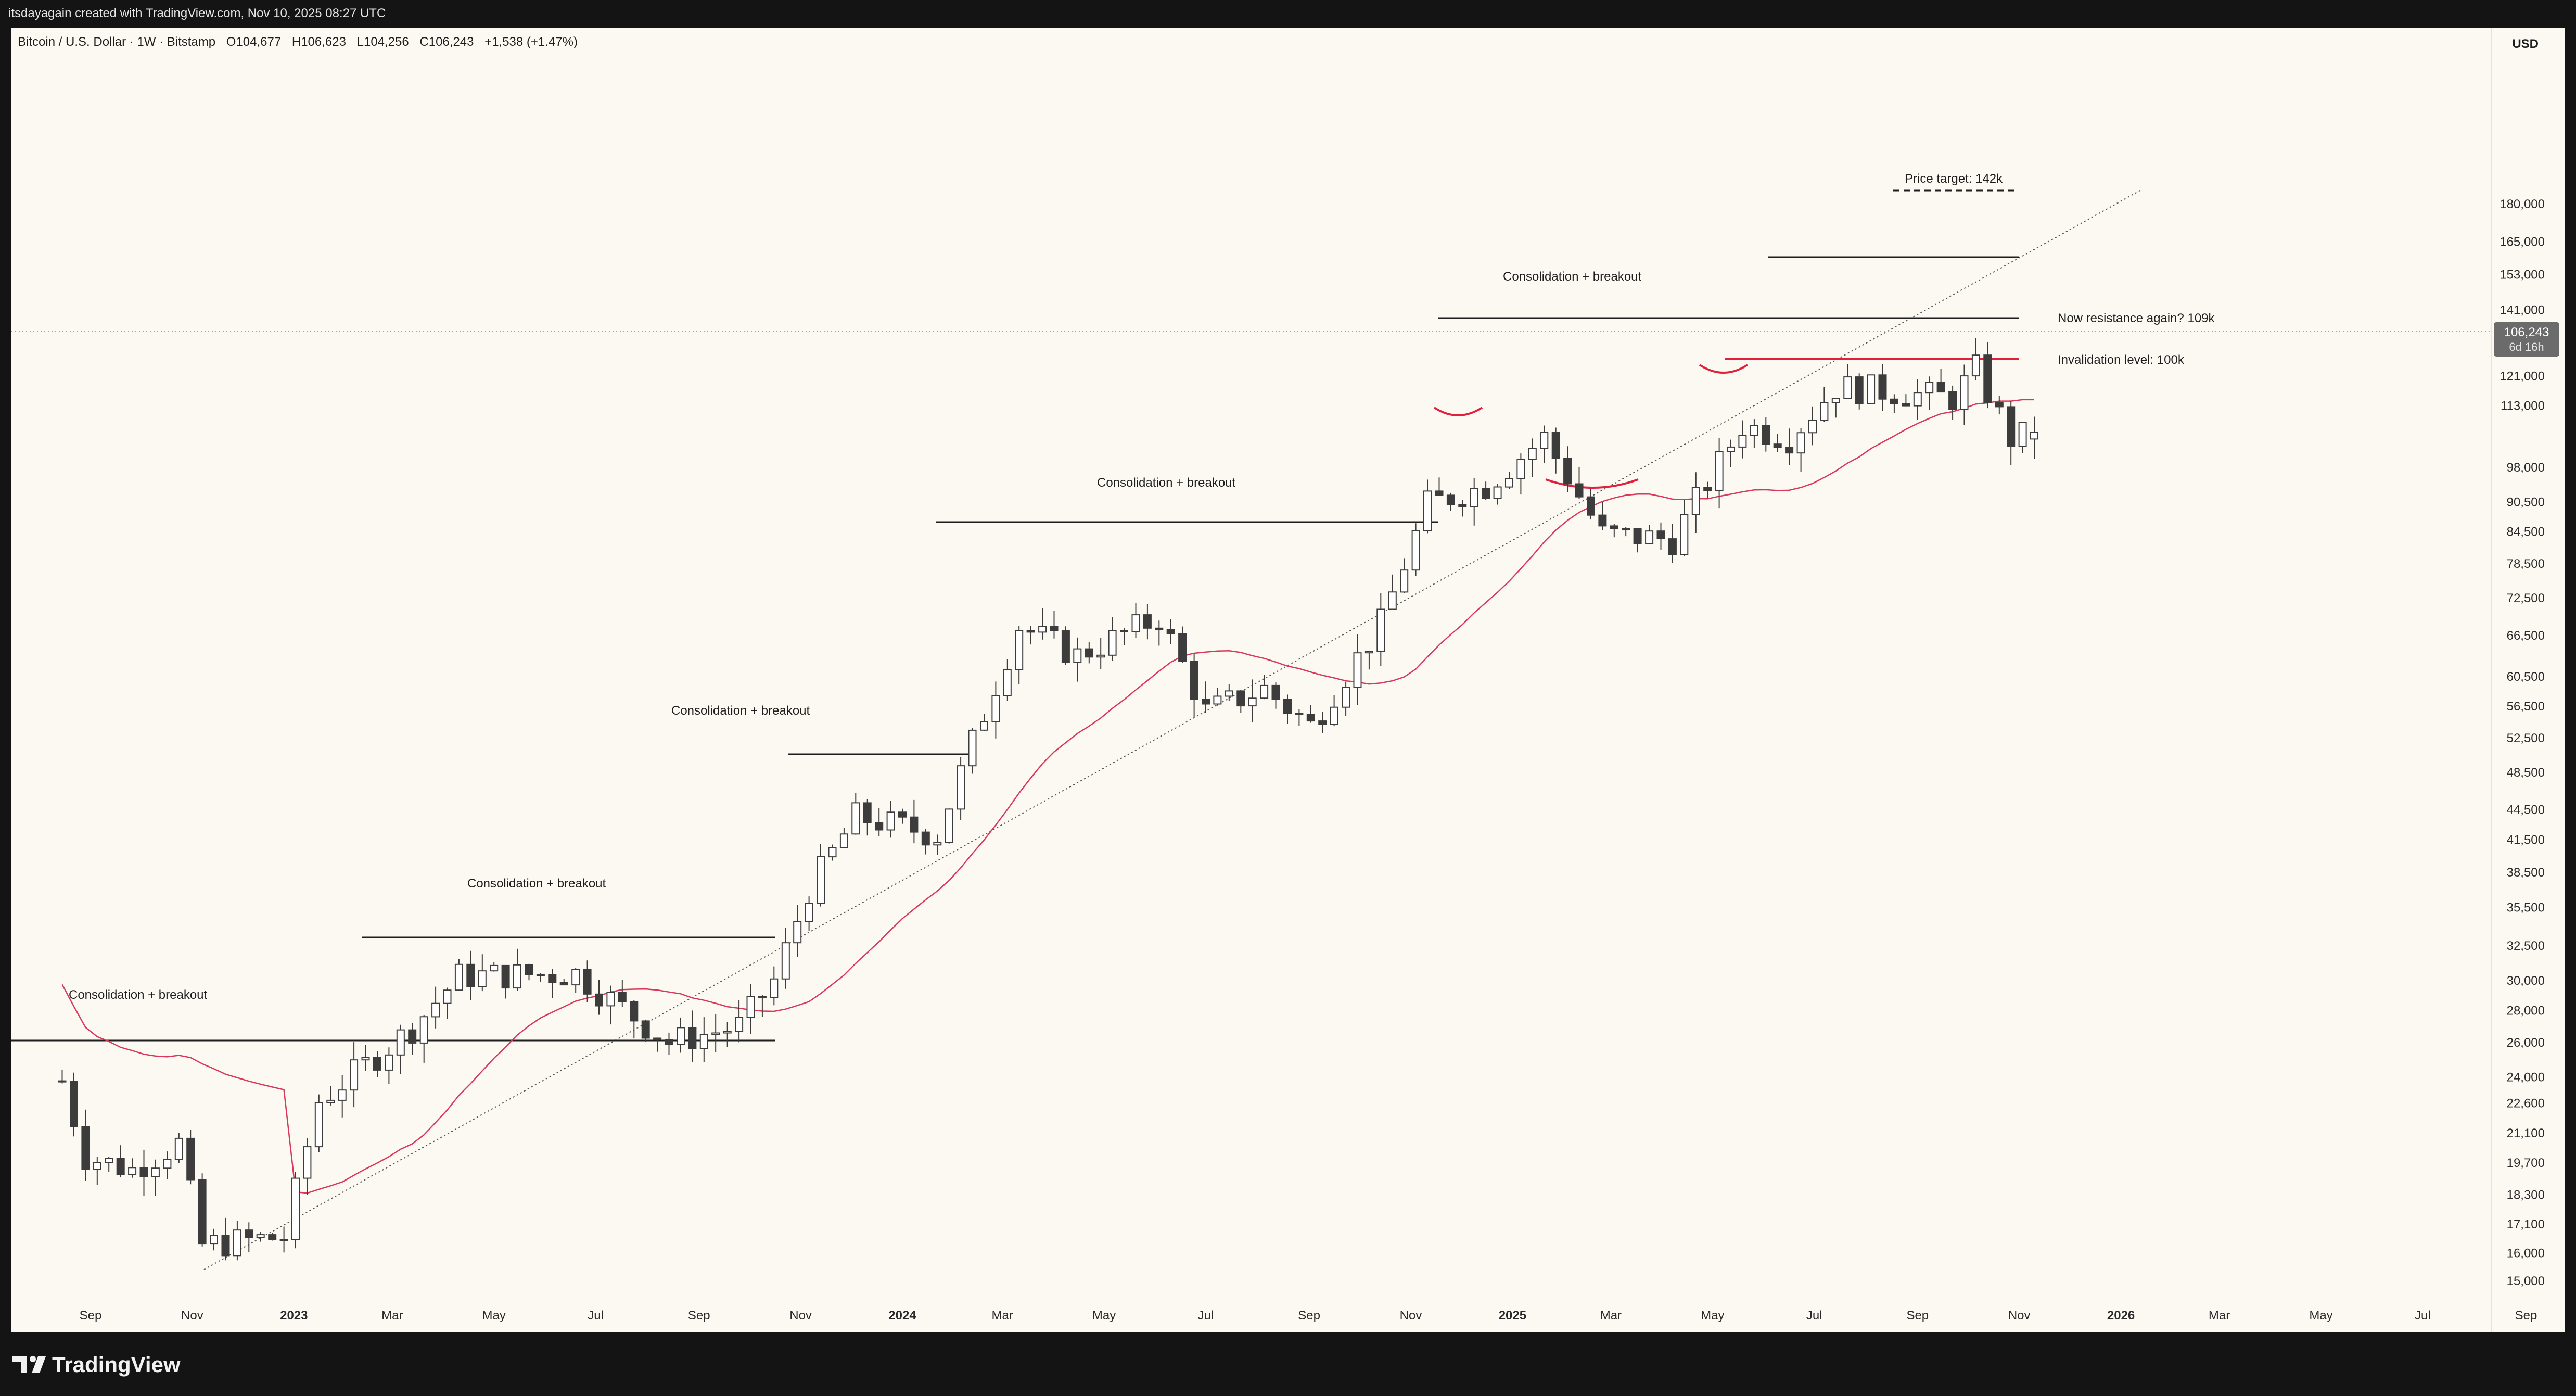 The width and height of the screenshot is (2576, 1396). I want to click on tradingview-logo: TradingView, so click(96, 1365).